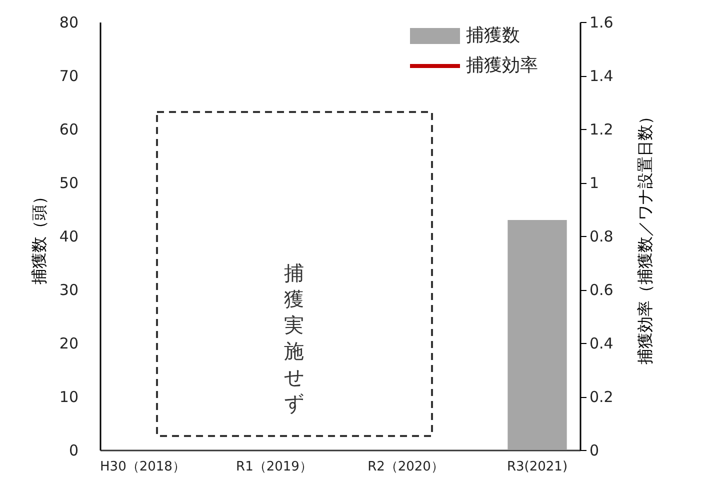 The width and height of the screenshot is (709, 497). What do you see at coordinates (493, 35) in the screenshot?
I see `legend-label: 捕獲数` at bounding box center [493, 35].